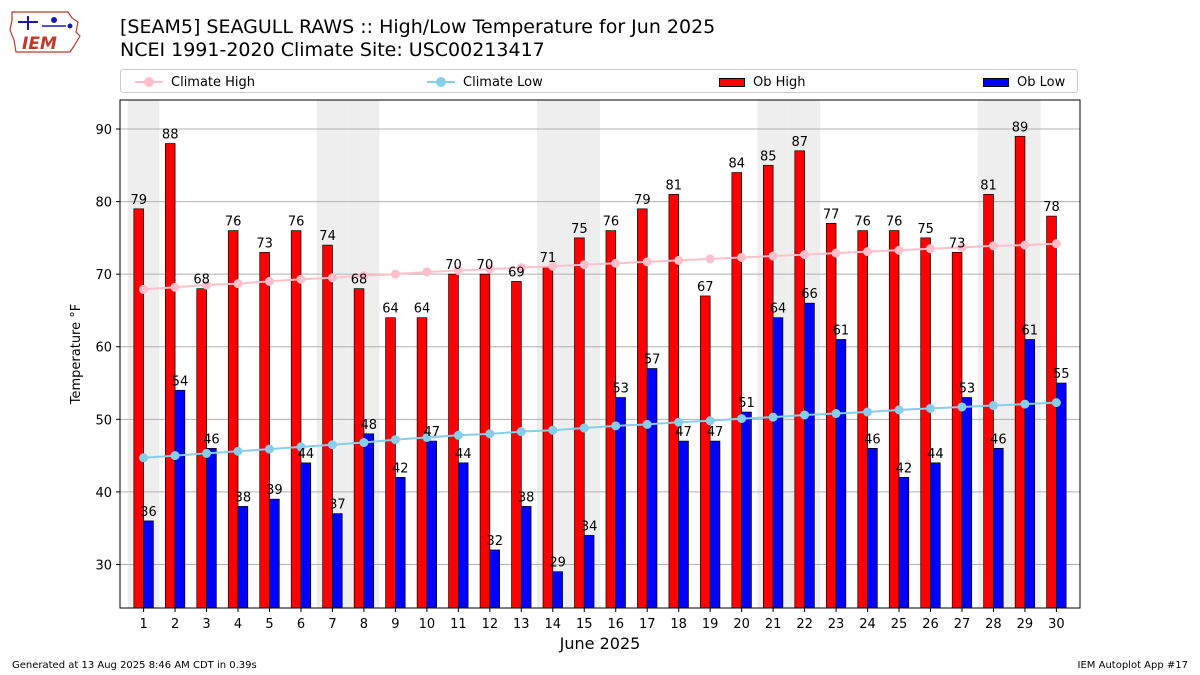 The height and width of the screenshot is (675, 1200). What do you see at coordinates (332, 50) in the screenshot?
I see `chart-subtitle: NCEI 1991-2020 Climate Site: USC00213417` at bounding box center [332, 50].